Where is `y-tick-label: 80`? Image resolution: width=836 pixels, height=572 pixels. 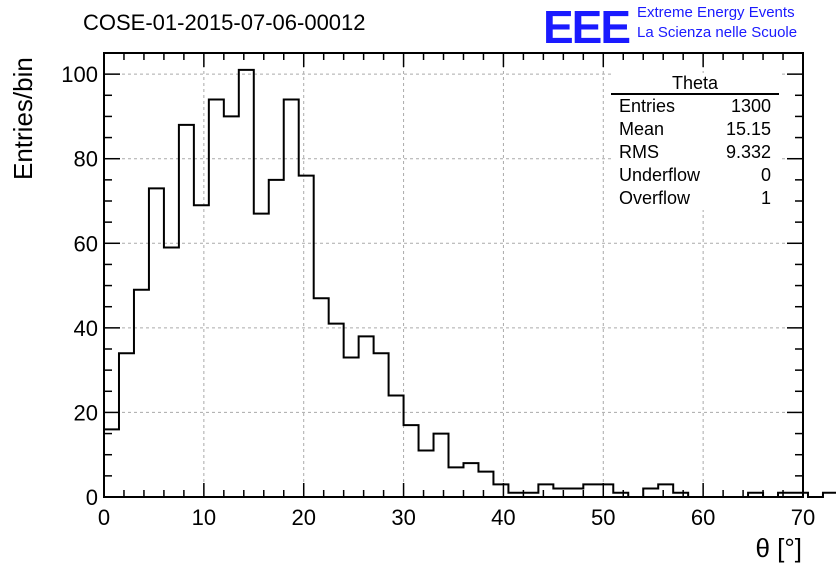
y-tick-label: 80 is located at coordinates (86, 159).